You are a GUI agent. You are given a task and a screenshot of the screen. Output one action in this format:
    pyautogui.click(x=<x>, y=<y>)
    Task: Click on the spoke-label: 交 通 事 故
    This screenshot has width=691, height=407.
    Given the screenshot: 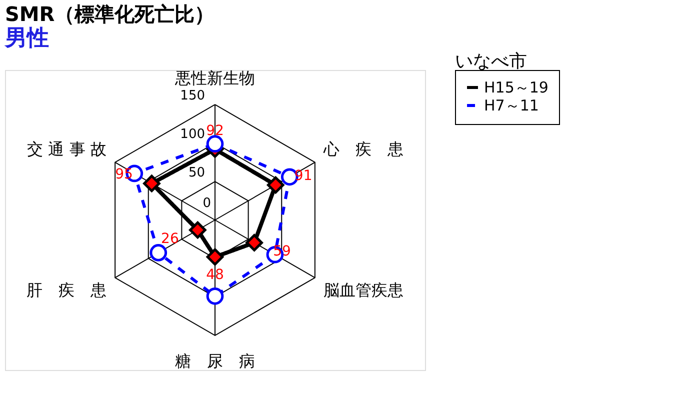 What is the action you would take?
    pyautogui.click(x=66, y=148)
    